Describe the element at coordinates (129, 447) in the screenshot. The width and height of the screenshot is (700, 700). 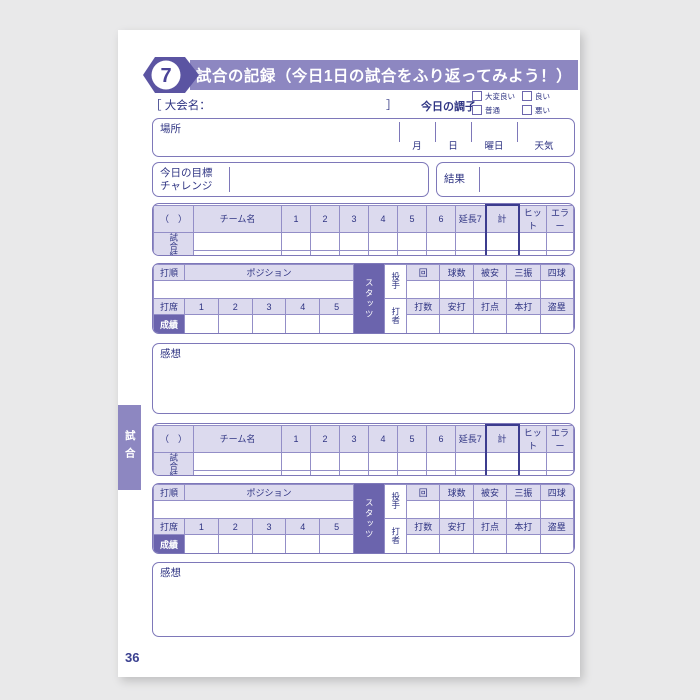
I see `side-tab-label: 試合` at that location.